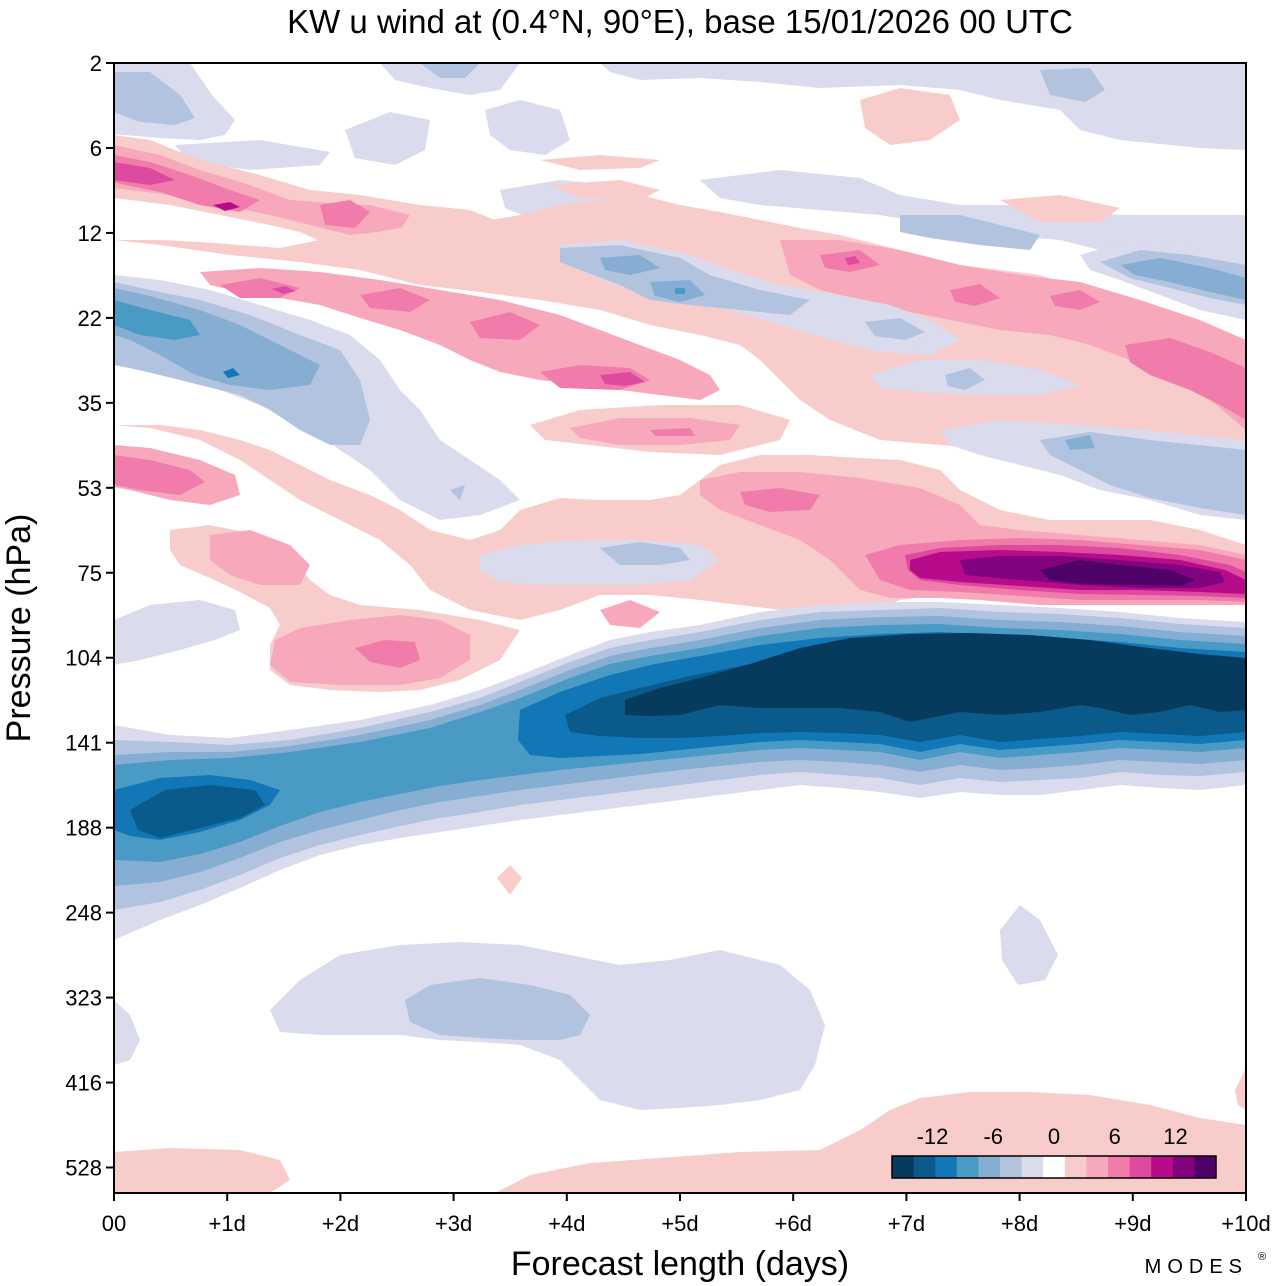 The height and width of the screenshot is (1286, 1280). I want to click on y-tick-label: 104, so click(83, 658).